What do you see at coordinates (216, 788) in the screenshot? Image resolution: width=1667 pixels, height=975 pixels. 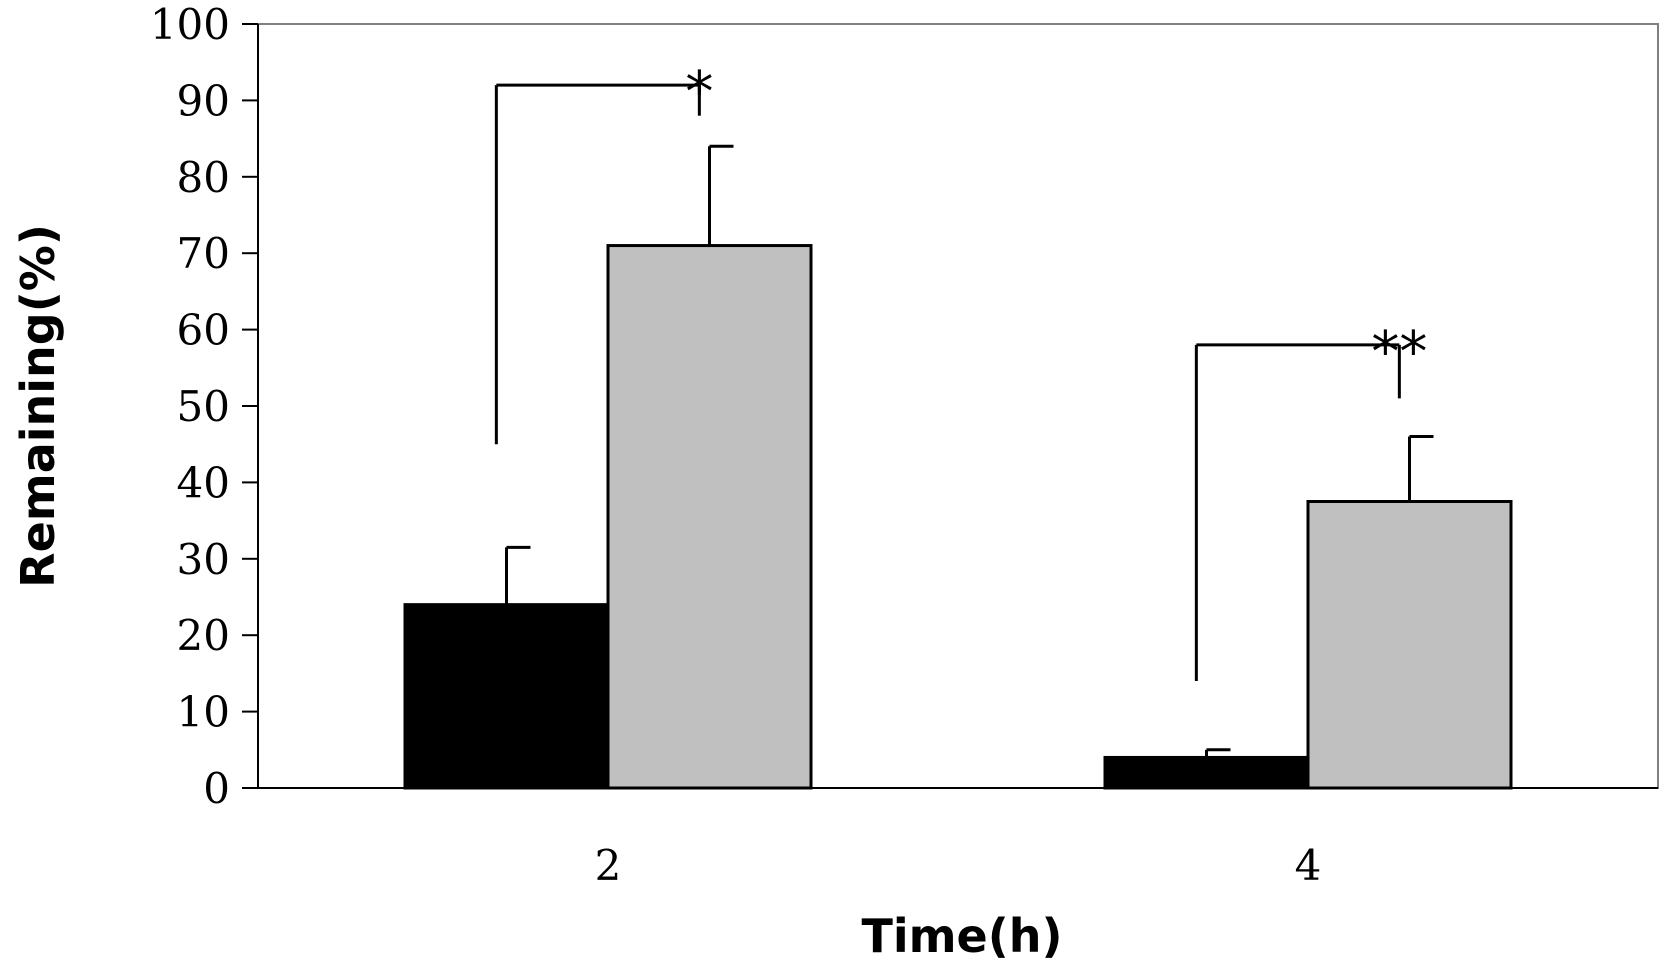 I see `y-tick-label: 0` at bounding box center [216, 788].